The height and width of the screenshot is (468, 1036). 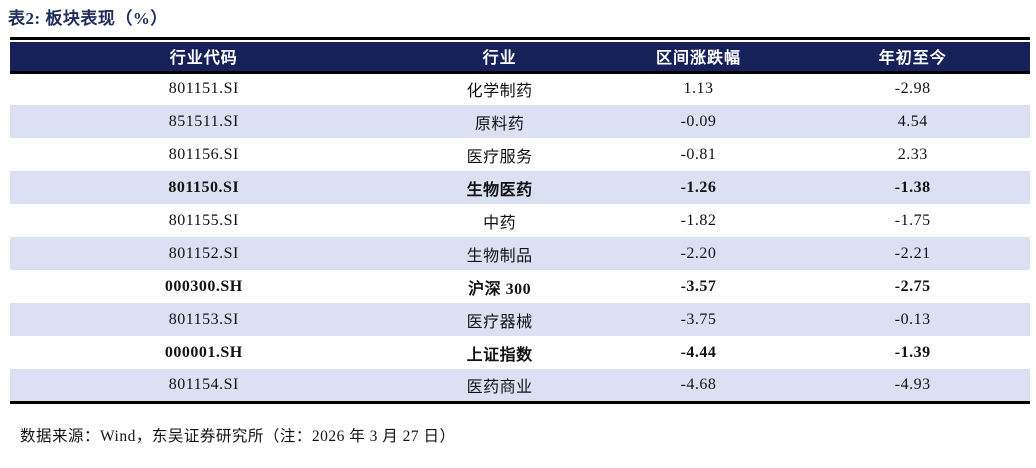 I want to click on table-row: 801156.SI 医疗服务 -0.81 2.33, so click(x=520, y=154).